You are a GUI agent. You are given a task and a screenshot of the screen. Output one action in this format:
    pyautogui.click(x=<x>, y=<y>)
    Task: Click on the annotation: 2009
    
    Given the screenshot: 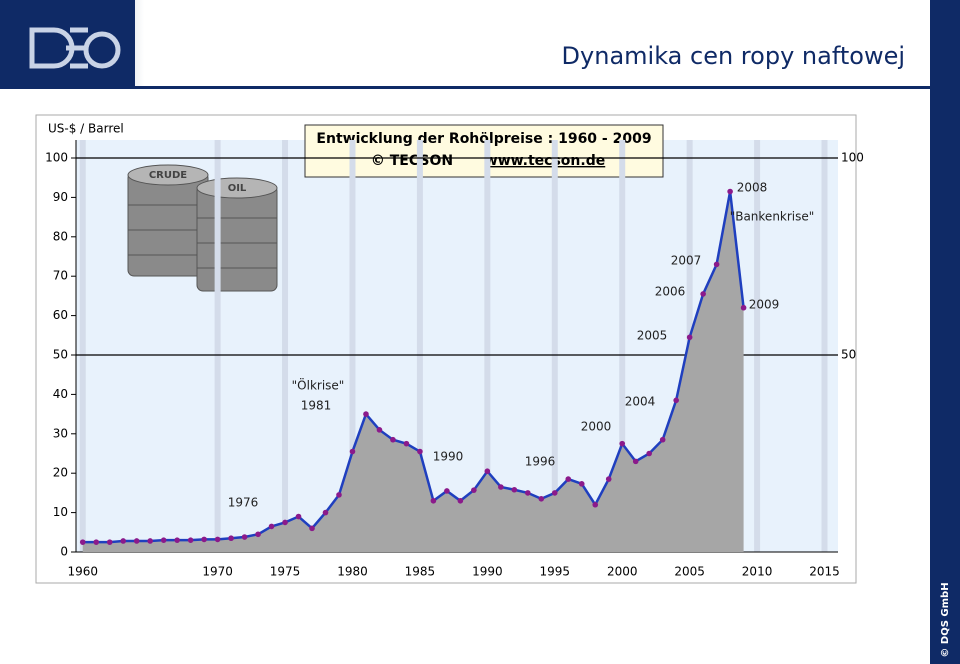 What is the action you would take?
    pyautogui.click(x=764, y=305)
    